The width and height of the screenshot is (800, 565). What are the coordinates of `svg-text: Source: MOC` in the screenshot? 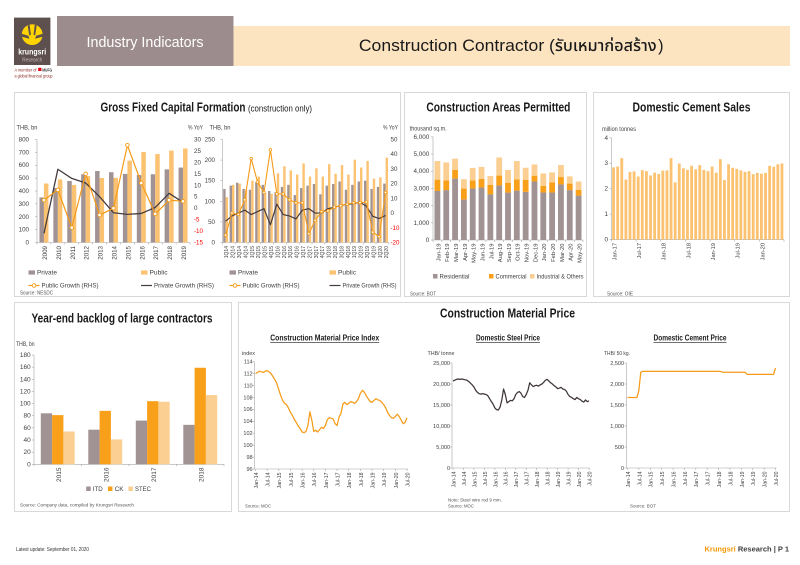 It's located at (461, 507).